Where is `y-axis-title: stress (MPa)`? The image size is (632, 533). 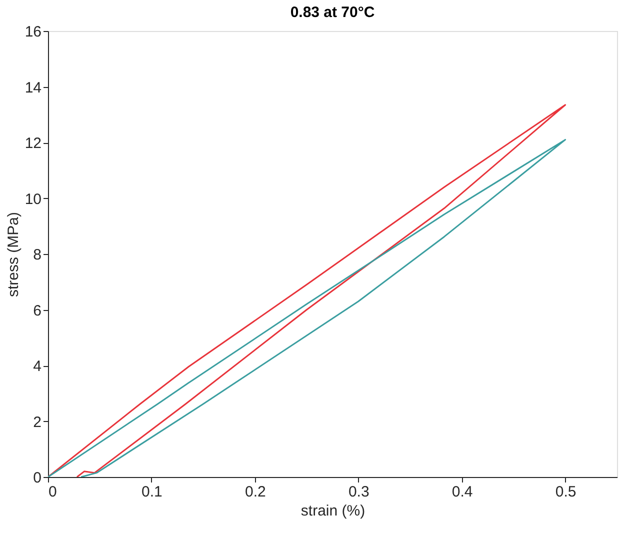 y-axis-title: stress (MPa) is located at coordinates (13, 255).